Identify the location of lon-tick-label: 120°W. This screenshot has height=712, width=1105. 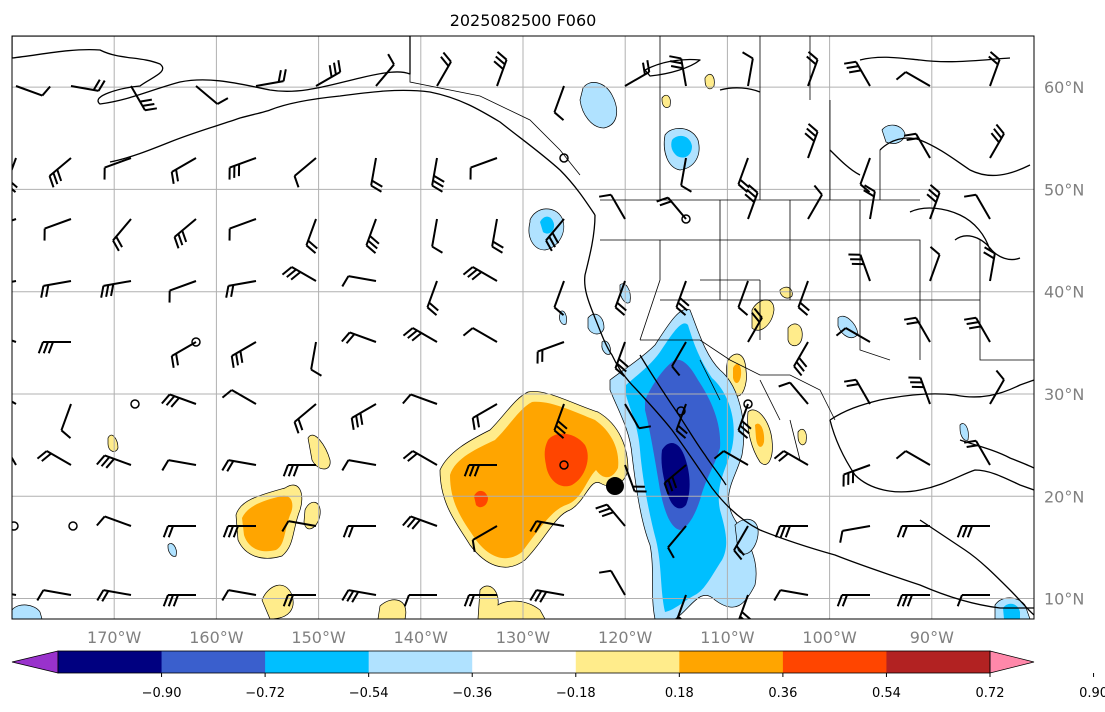
(625, 637).